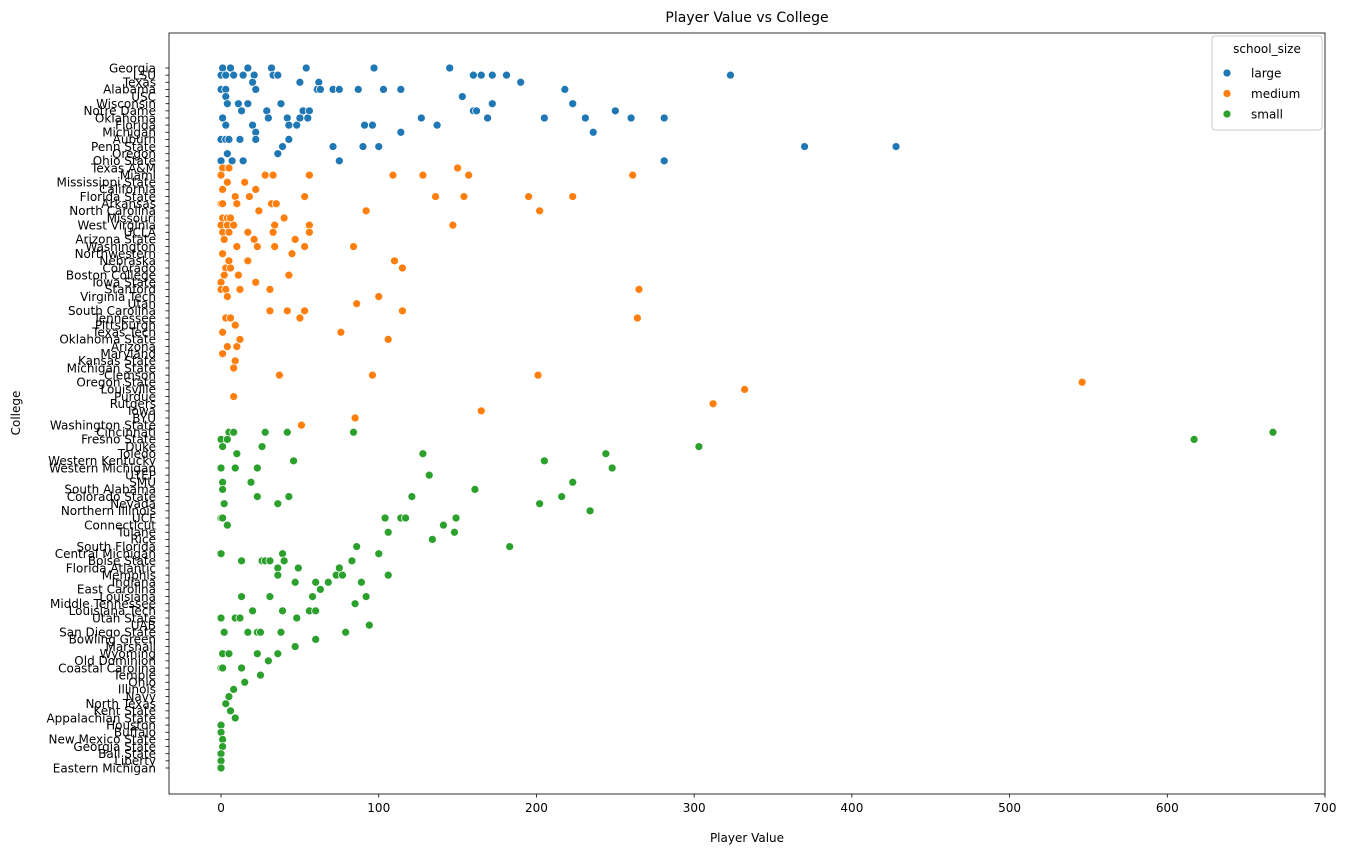 This screenshot has width=1350, height=855. What do you see at coordinates (128, 354) in the screenshot?
I see `y-tick-label: Maryland` at bounding box center [128, 354].